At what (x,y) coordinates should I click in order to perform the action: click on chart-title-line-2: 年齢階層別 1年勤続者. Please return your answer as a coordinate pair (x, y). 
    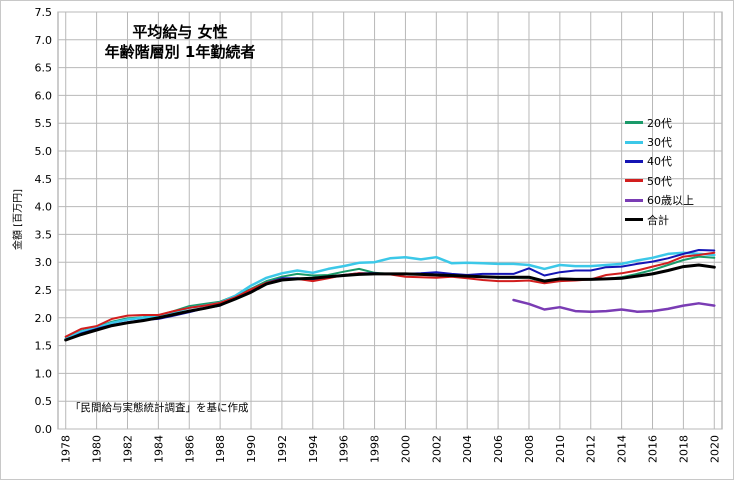
    Looking at the image, I should click on (180, 52).